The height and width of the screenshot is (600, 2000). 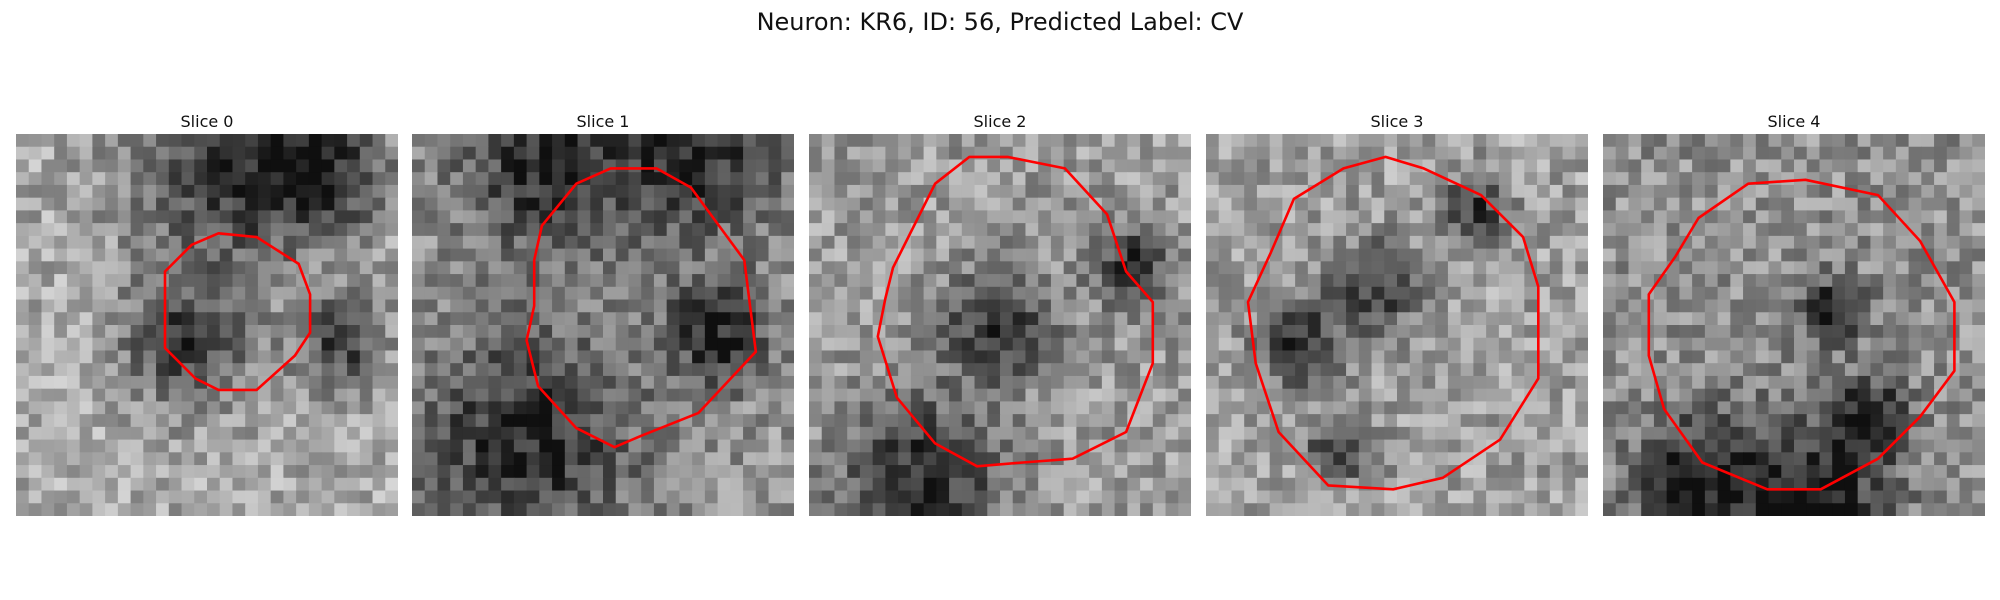 I want to click on slice-title-3: Slice 3, so click(x=1397, y=121).